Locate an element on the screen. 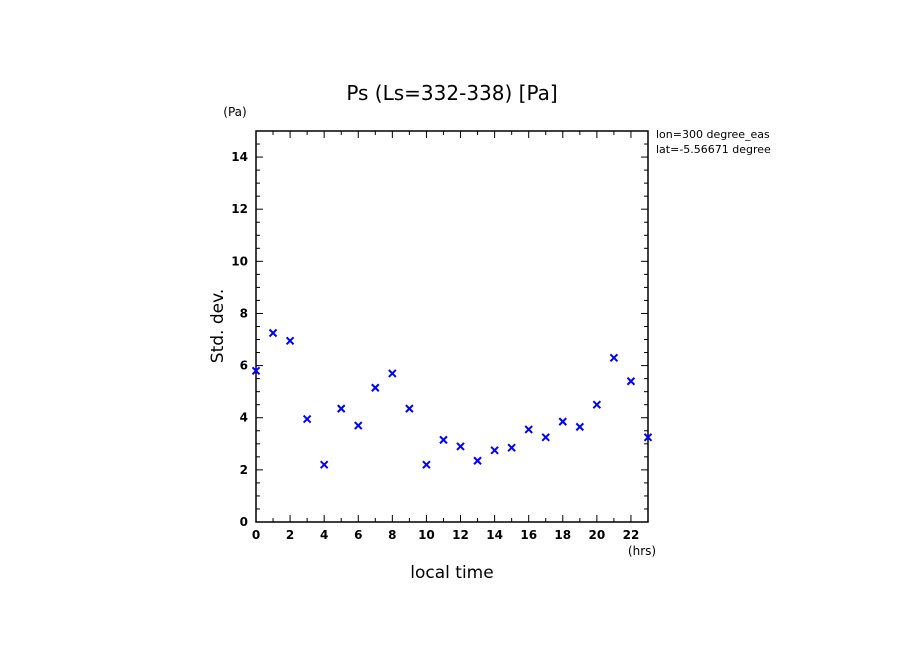  annotation-lon: lon=300 degree_eas is located at coordinates (713, 134).